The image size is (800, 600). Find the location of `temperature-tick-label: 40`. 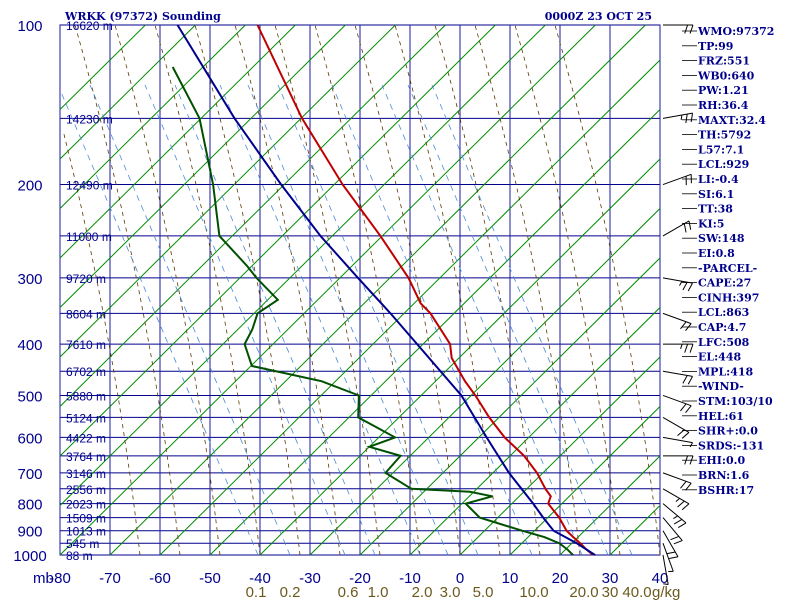

temperature-tick-label: 40 is located at coordinates (660, 578).